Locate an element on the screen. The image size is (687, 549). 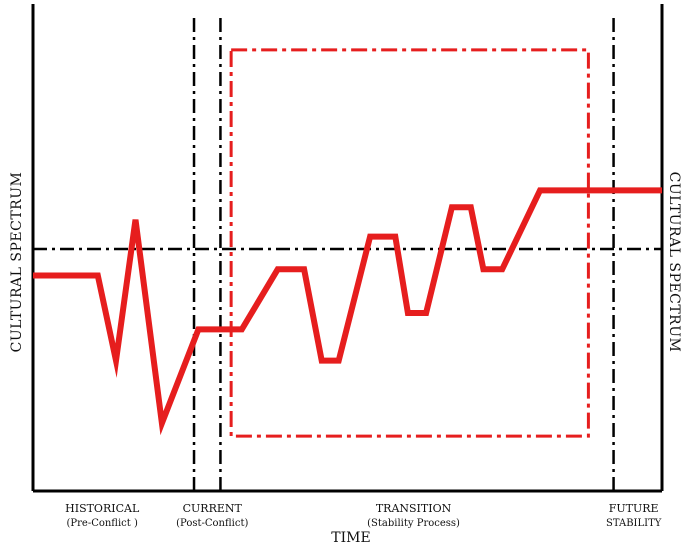
phase-sublabel: STABILITY is located at coordinates (634, 523).